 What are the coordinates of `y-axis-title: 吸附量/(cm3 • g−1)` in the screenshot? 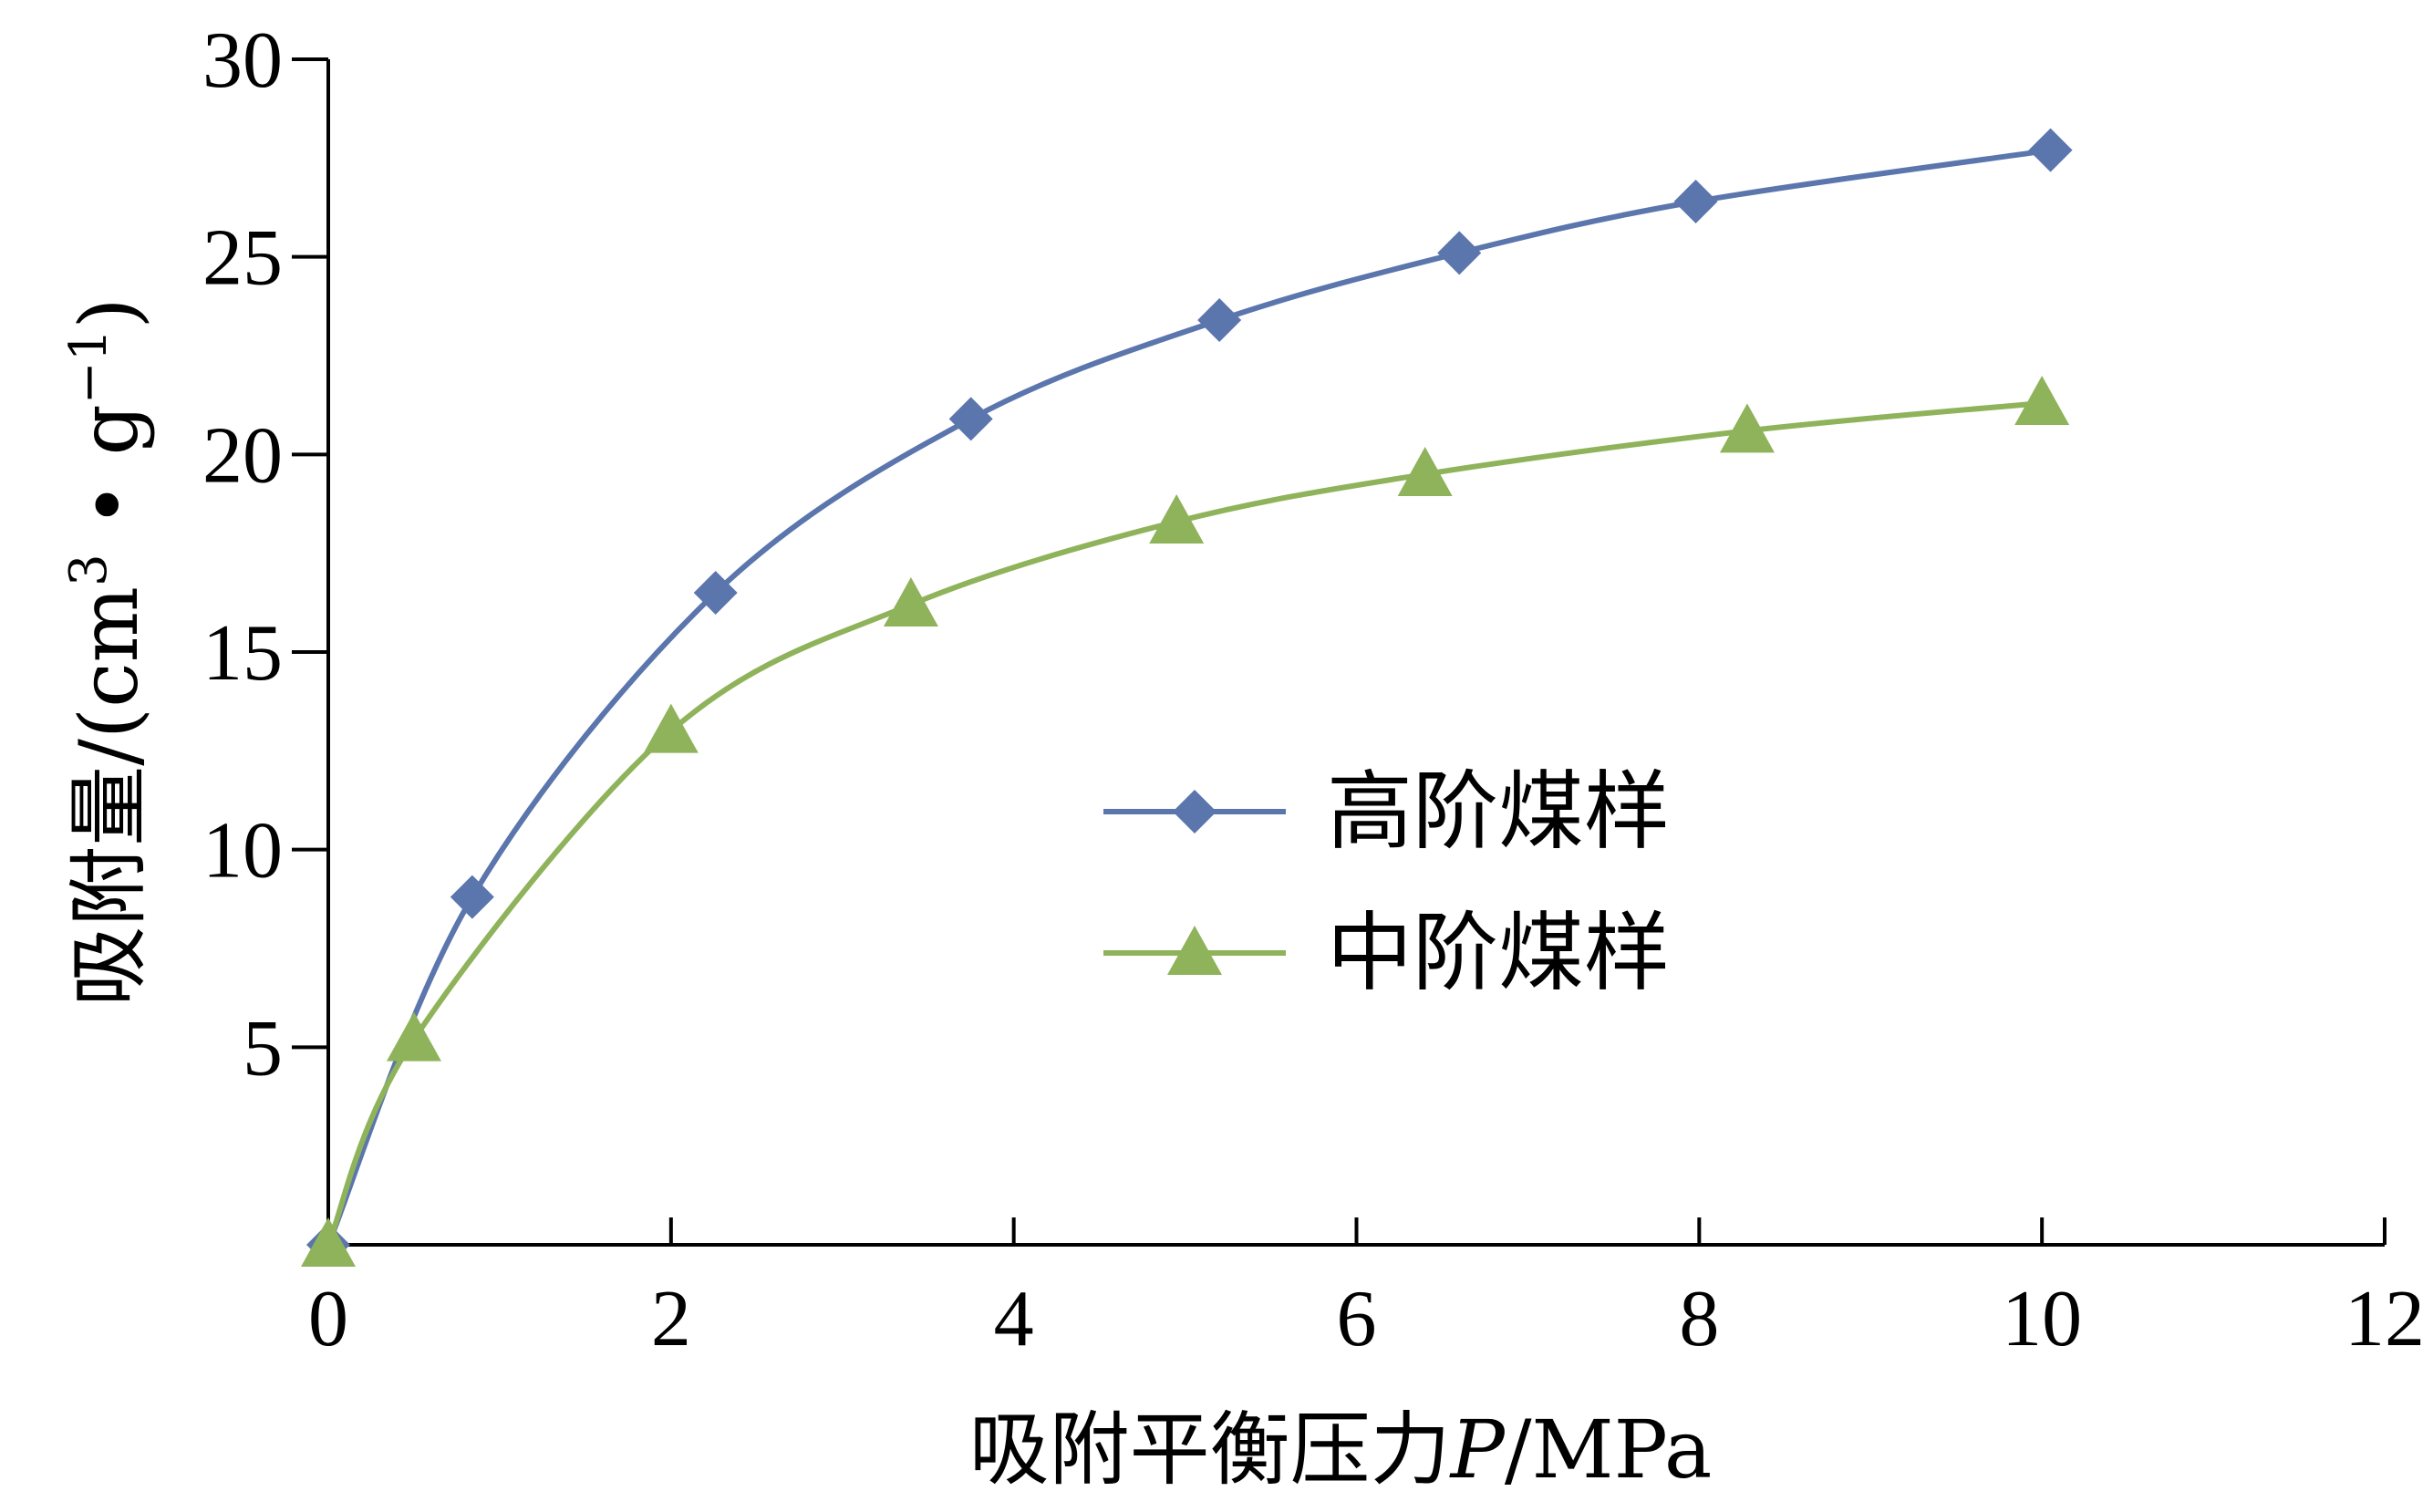 It's located at (108, 651).